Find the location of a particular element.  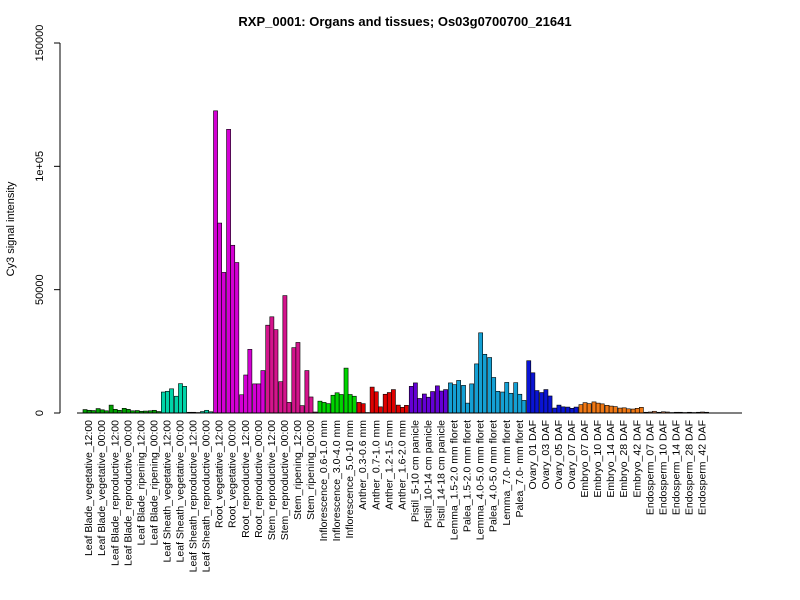

x-tick-label: Ovary_07 DAF is located at coordinates (572, 454).